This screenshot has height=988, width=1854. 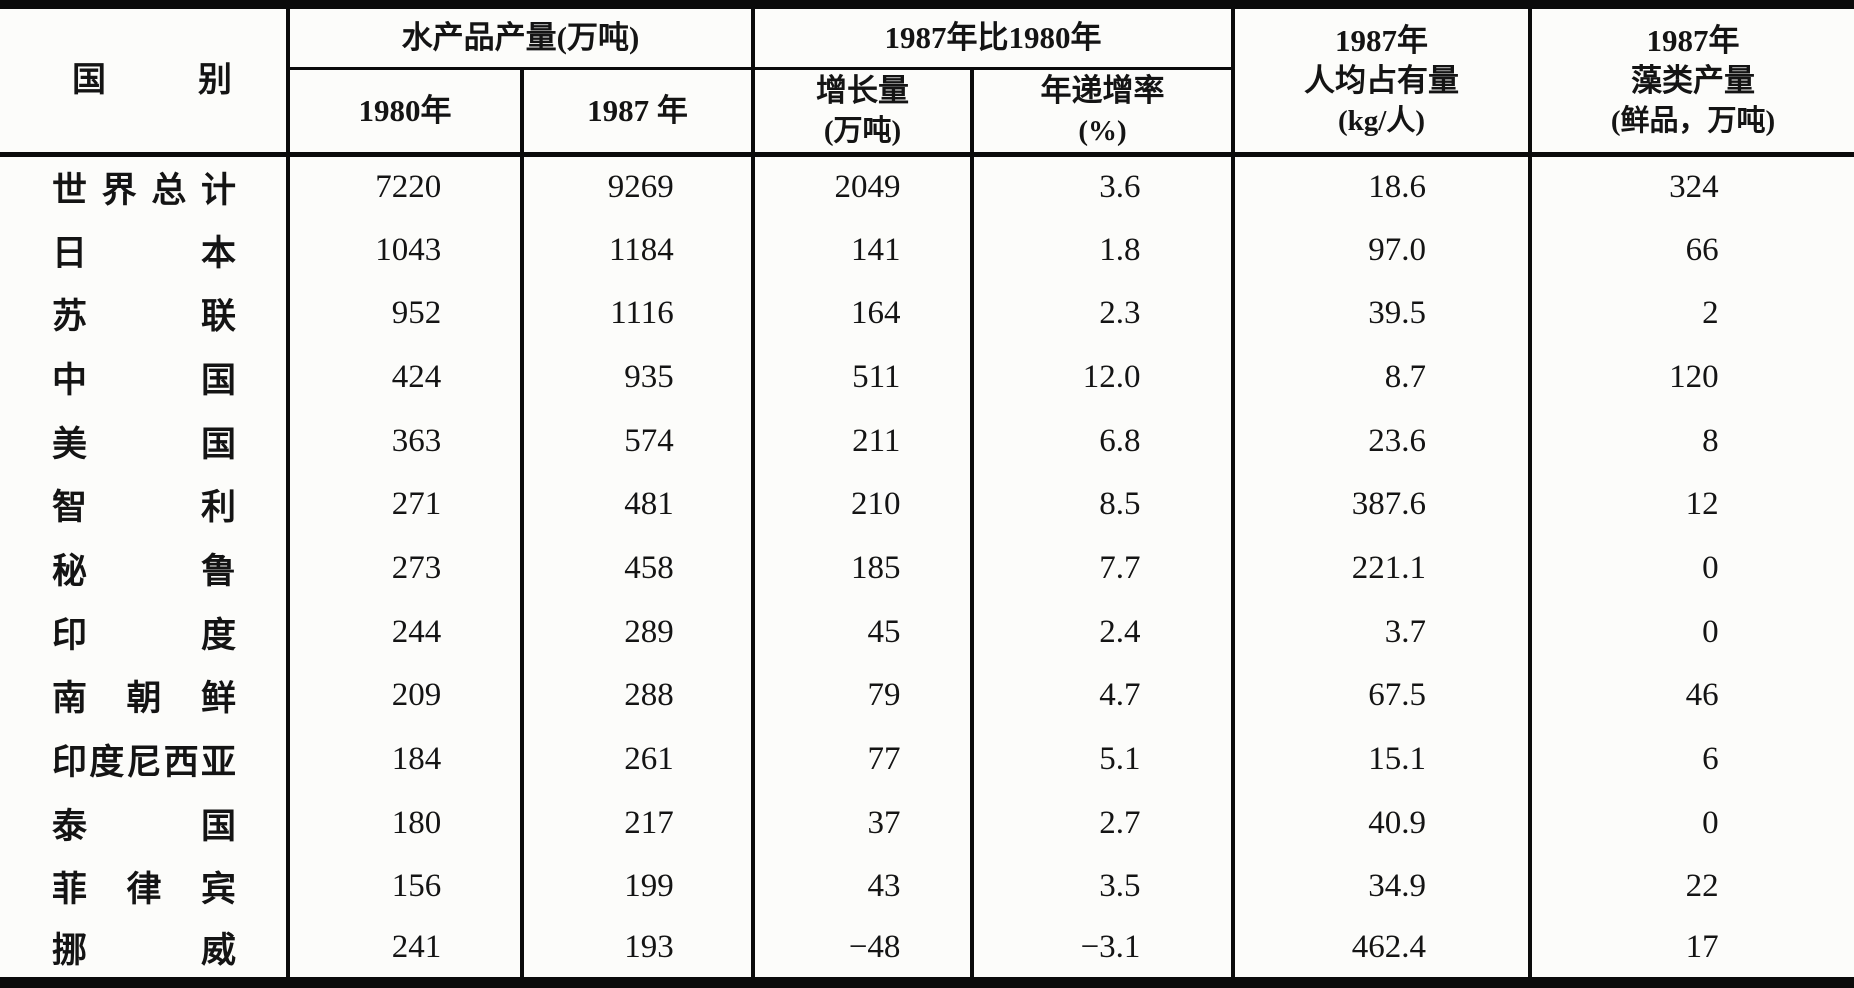 What do you see at coordinates (70, 508) in the screenshot?
I see `char: 智` at bounding box center [70, 508].